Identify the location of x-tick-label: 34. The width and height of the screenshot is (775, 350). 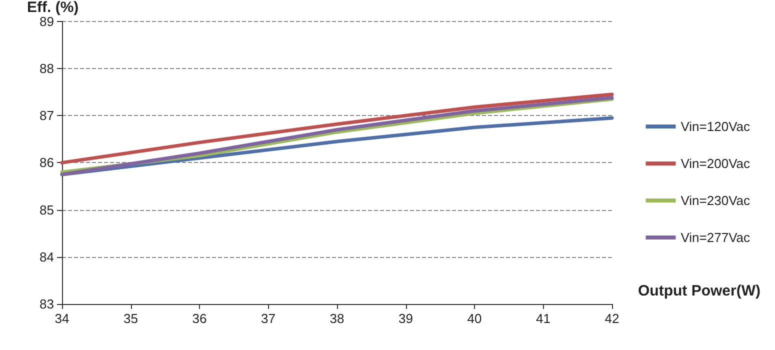
(62, 318).